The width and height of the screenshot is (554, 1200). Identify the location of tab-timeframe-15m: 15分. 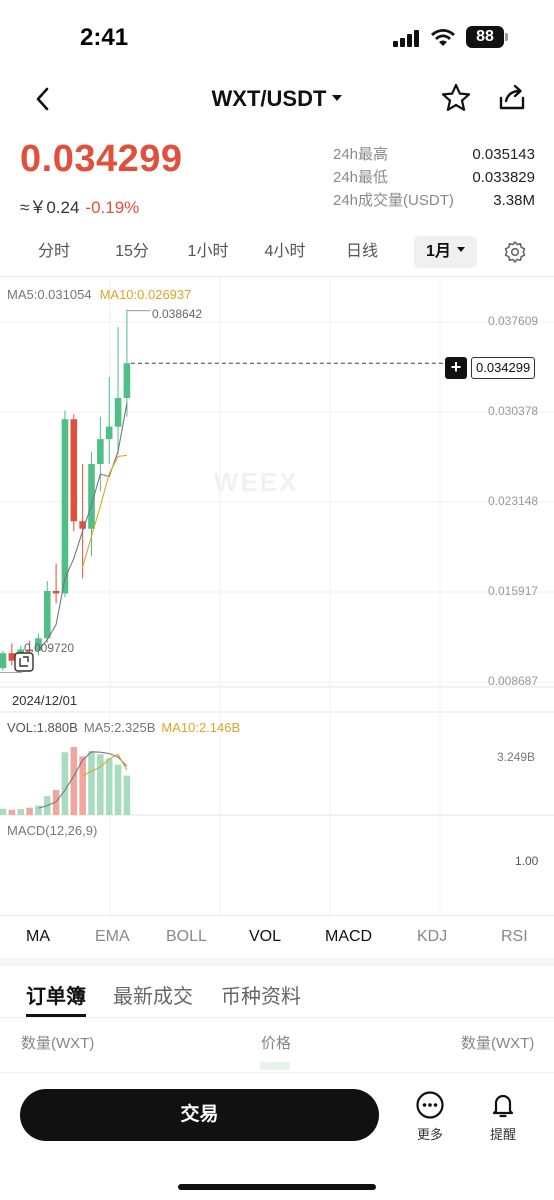
(132, 251).